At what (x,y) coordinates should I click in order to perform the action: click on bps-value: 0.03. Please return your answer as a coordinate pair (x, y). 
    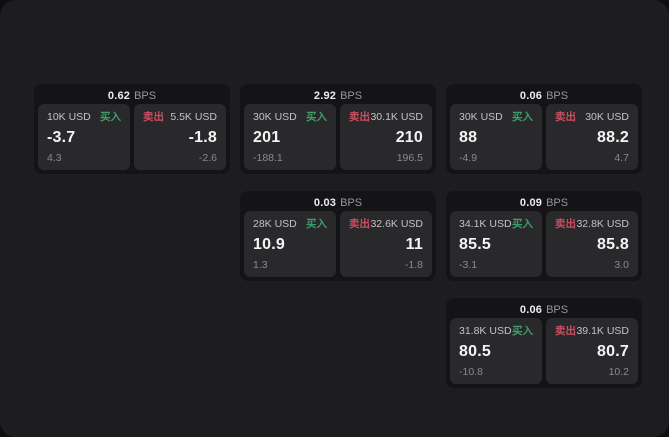
    Looking at the image, I should click on (325, 202).